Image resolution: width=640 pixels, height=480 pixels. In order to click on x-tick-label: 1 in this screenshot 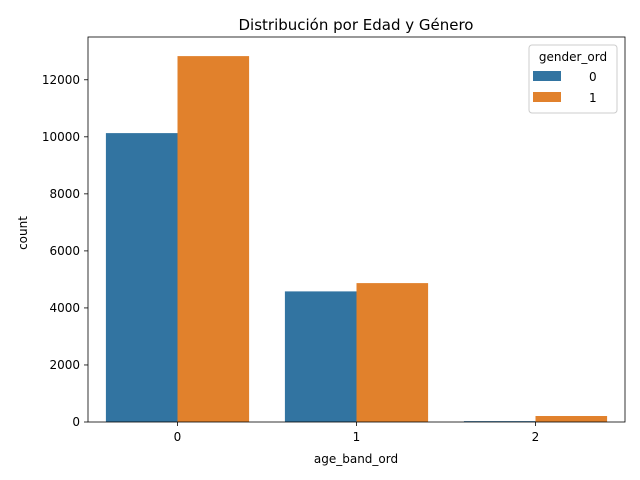, I will do `click(357, 437)`.